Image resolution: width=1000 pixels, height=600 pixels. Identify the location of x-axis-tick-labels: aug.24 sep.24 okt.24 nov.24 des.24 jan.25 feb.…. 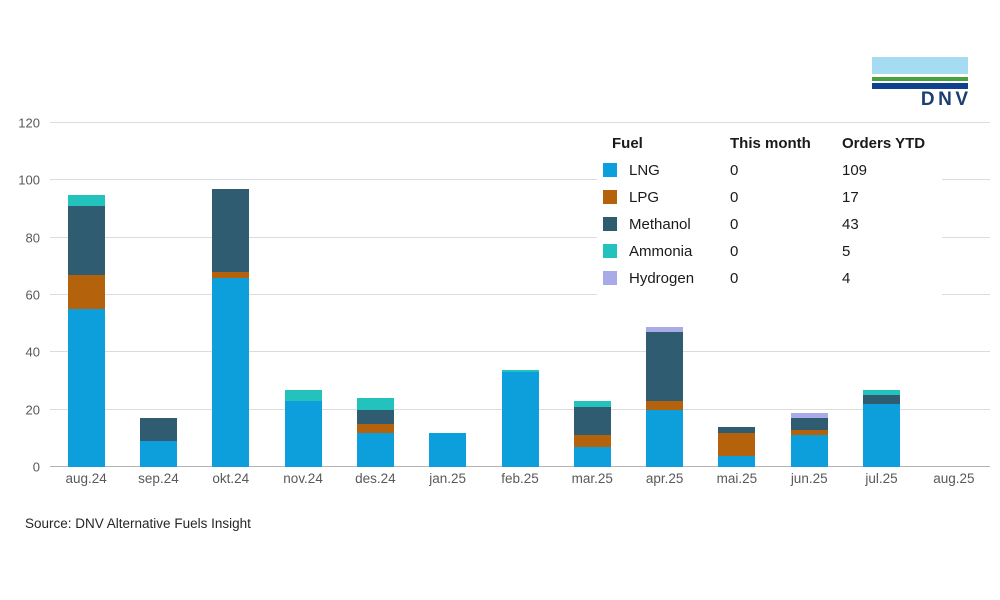
(520, 482).